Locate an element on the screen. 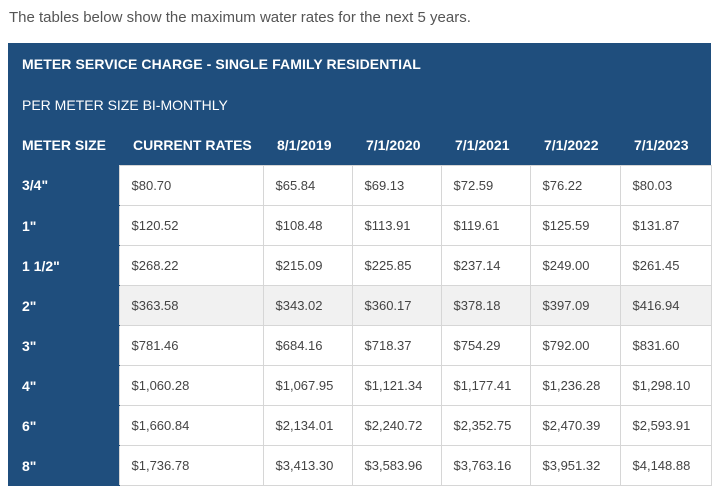 The width and height of the screenshot is (715, 490). rate-cell: $249.00 is located at coordinates (575, 265).